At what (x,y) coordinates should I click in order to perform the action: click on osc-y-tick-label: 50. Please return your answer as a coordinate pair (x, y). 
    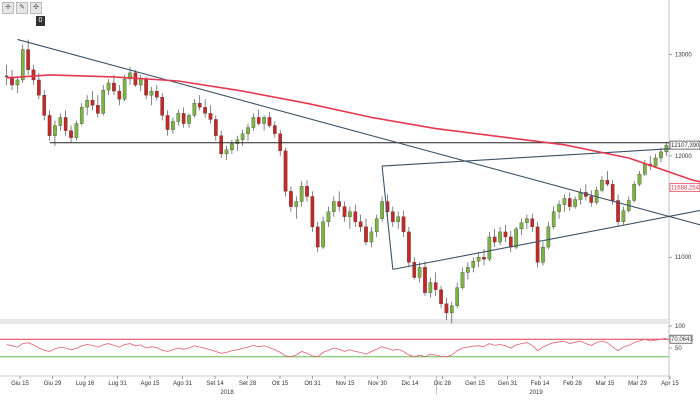
    Looking at the image, I should click on (678, 349).